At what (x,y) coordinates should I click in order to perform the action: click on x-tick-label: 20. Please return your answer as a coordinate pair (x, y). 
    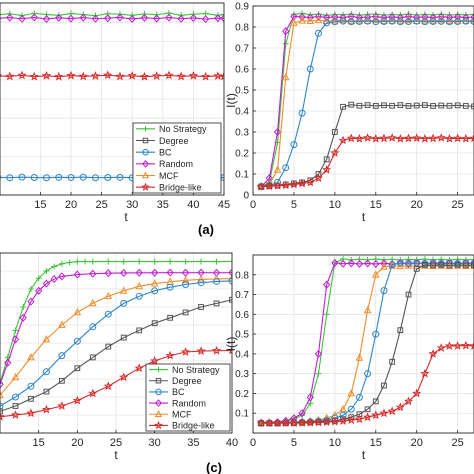
    Looking at the image, I should click on (417, 443).